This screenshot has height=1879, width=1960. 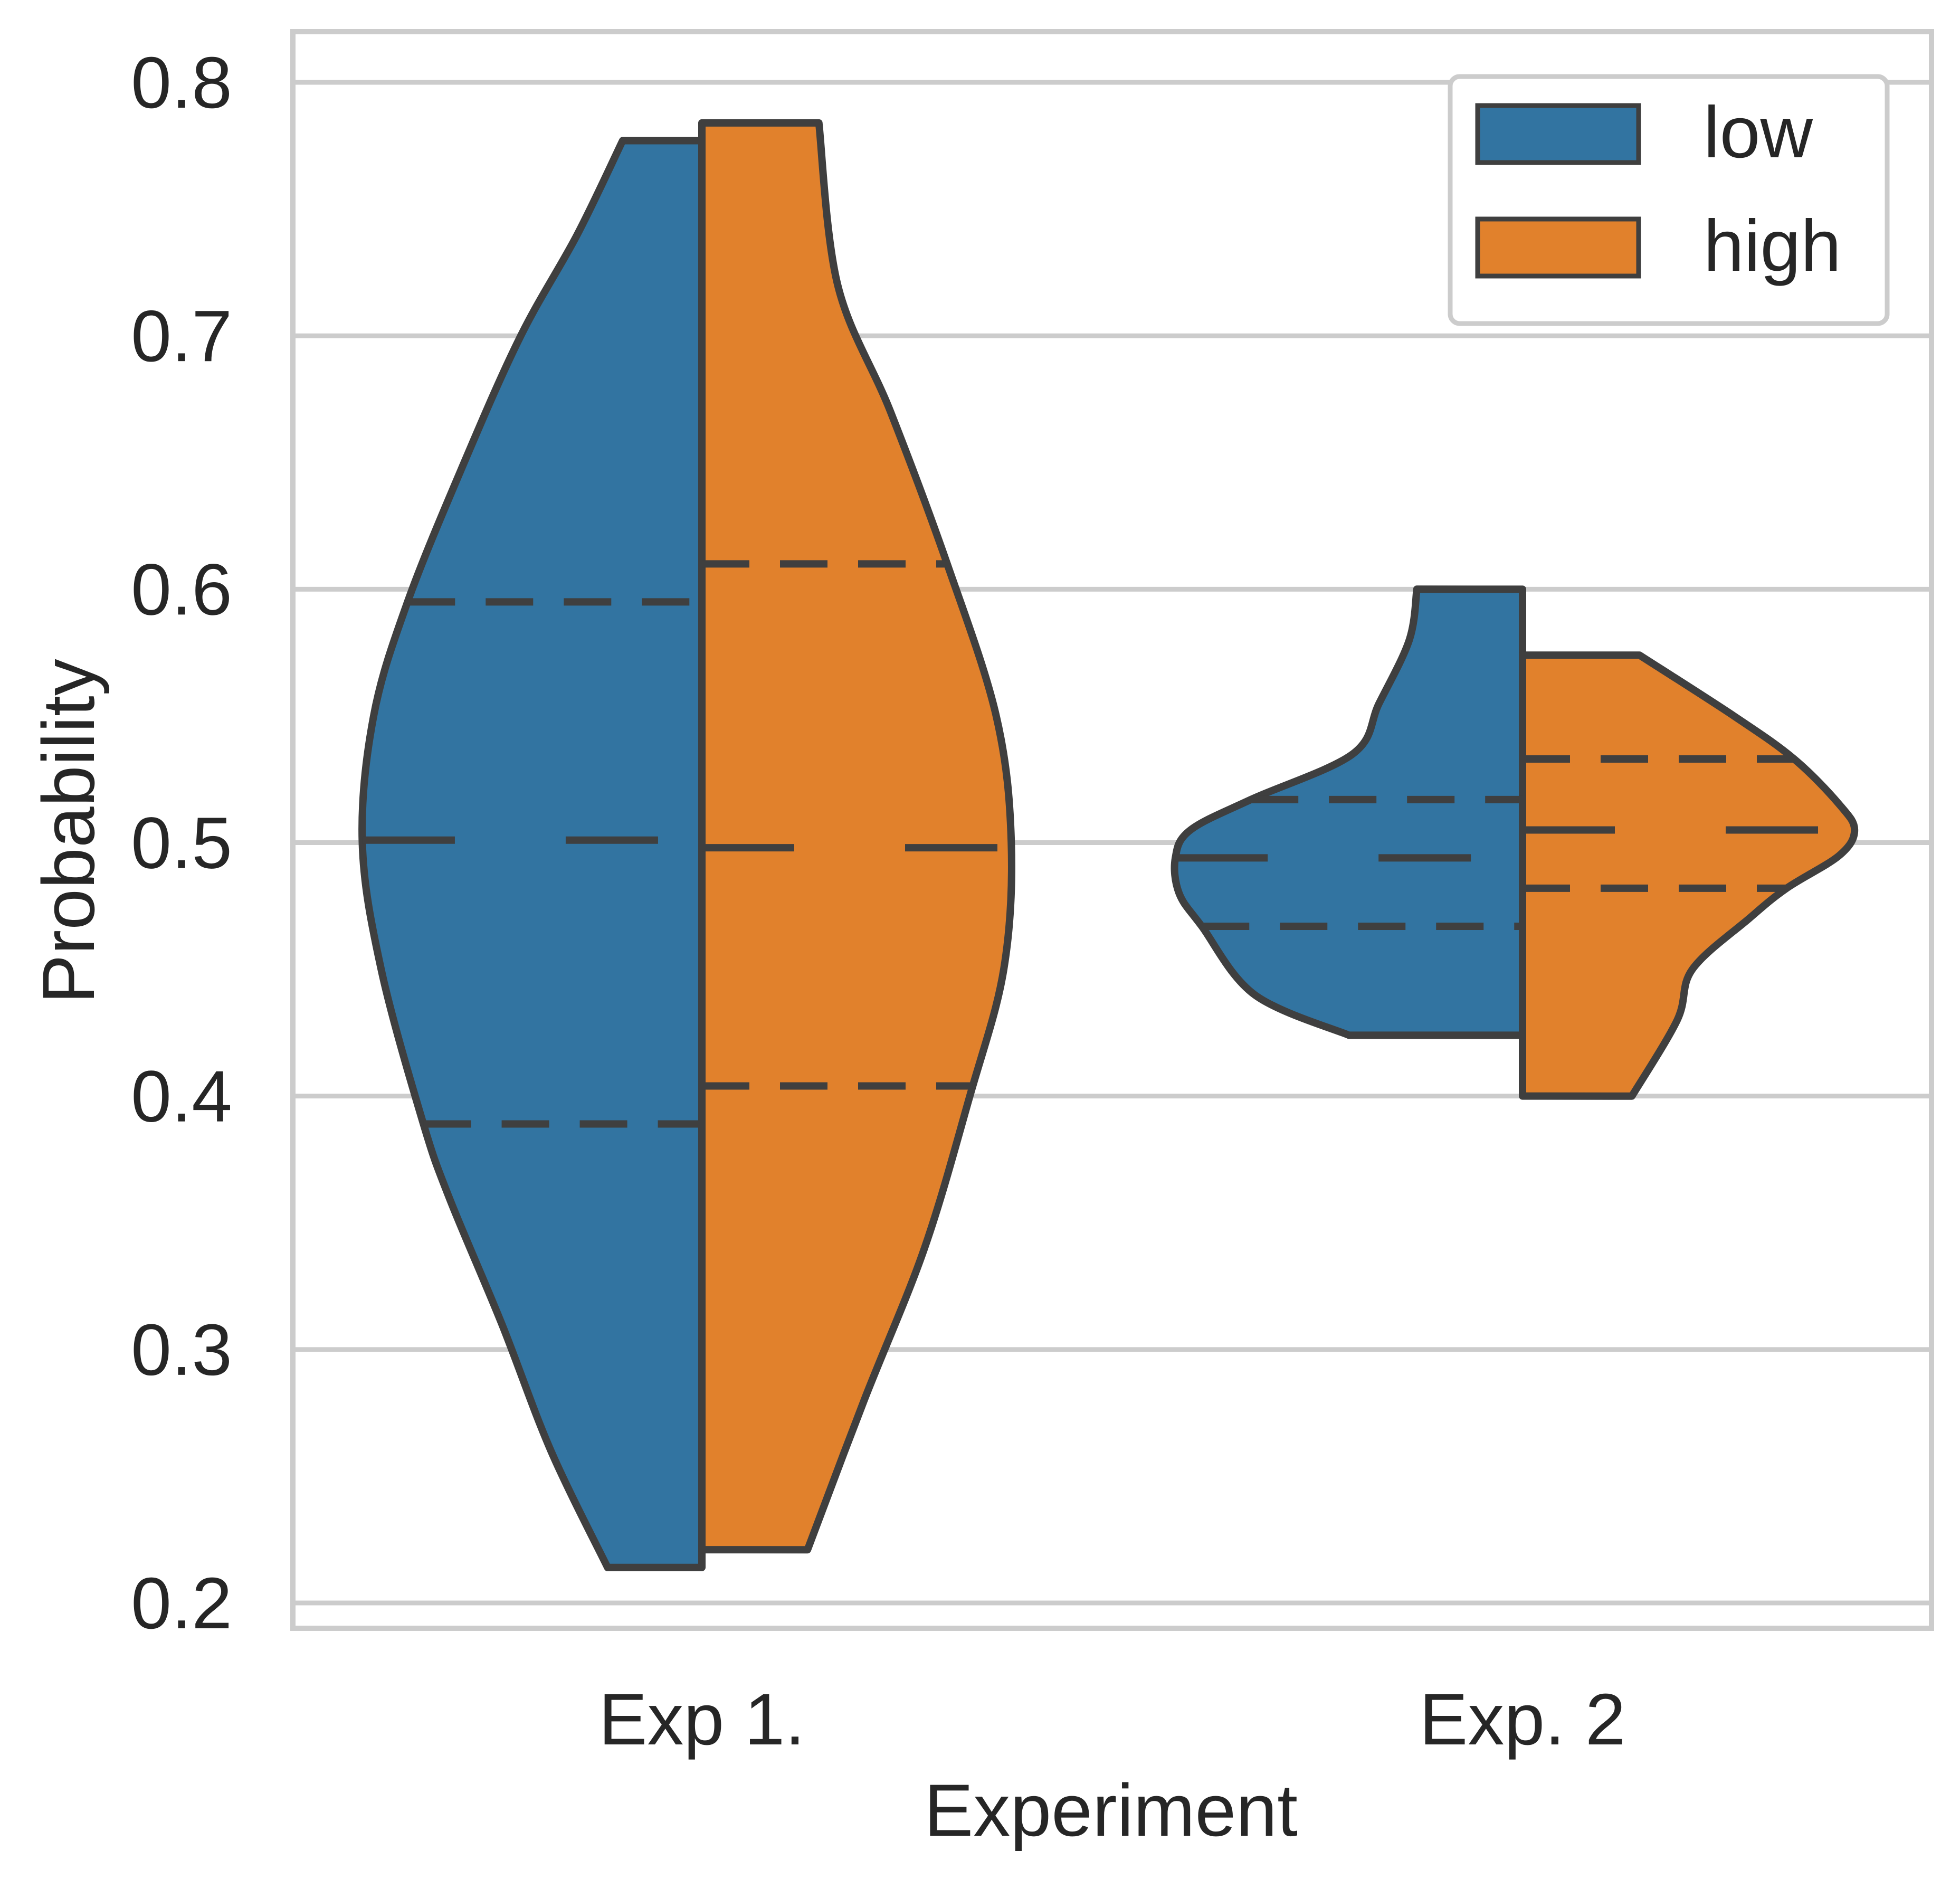 I want to click on x-tick-label: Exp. 2, so click(x=1522, y=1719).